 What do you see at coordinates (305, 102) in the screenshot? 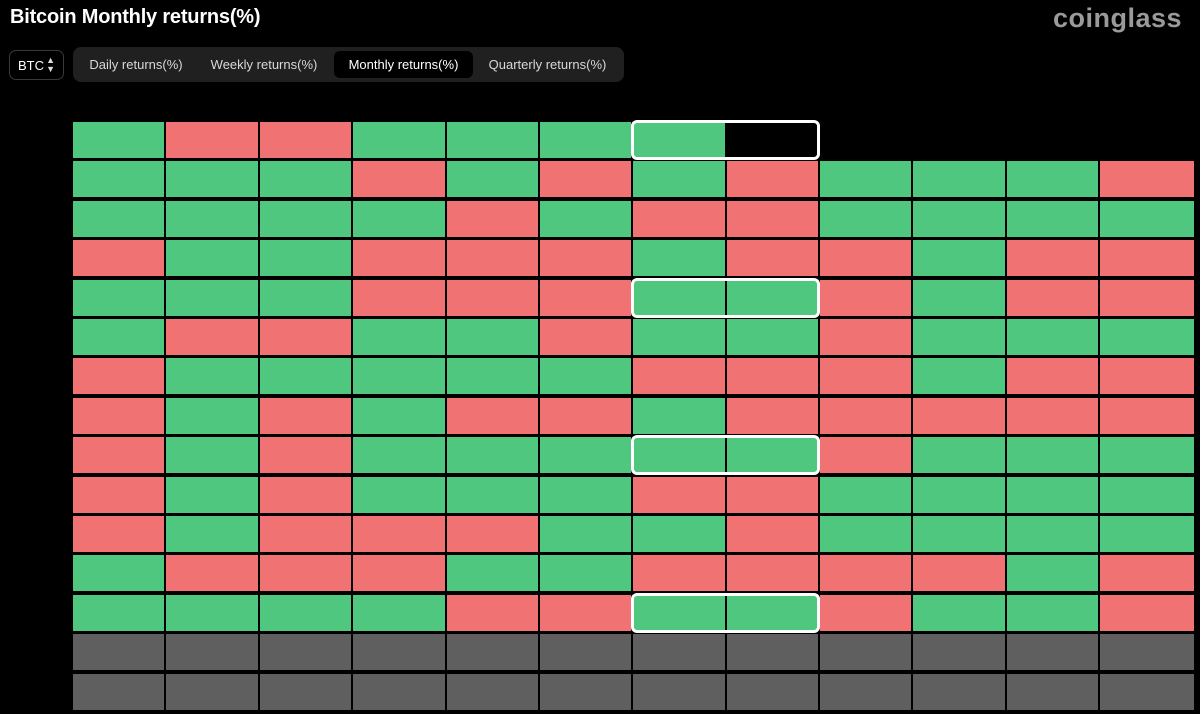
I see `month-header-march` at bounding box center [305, 102].